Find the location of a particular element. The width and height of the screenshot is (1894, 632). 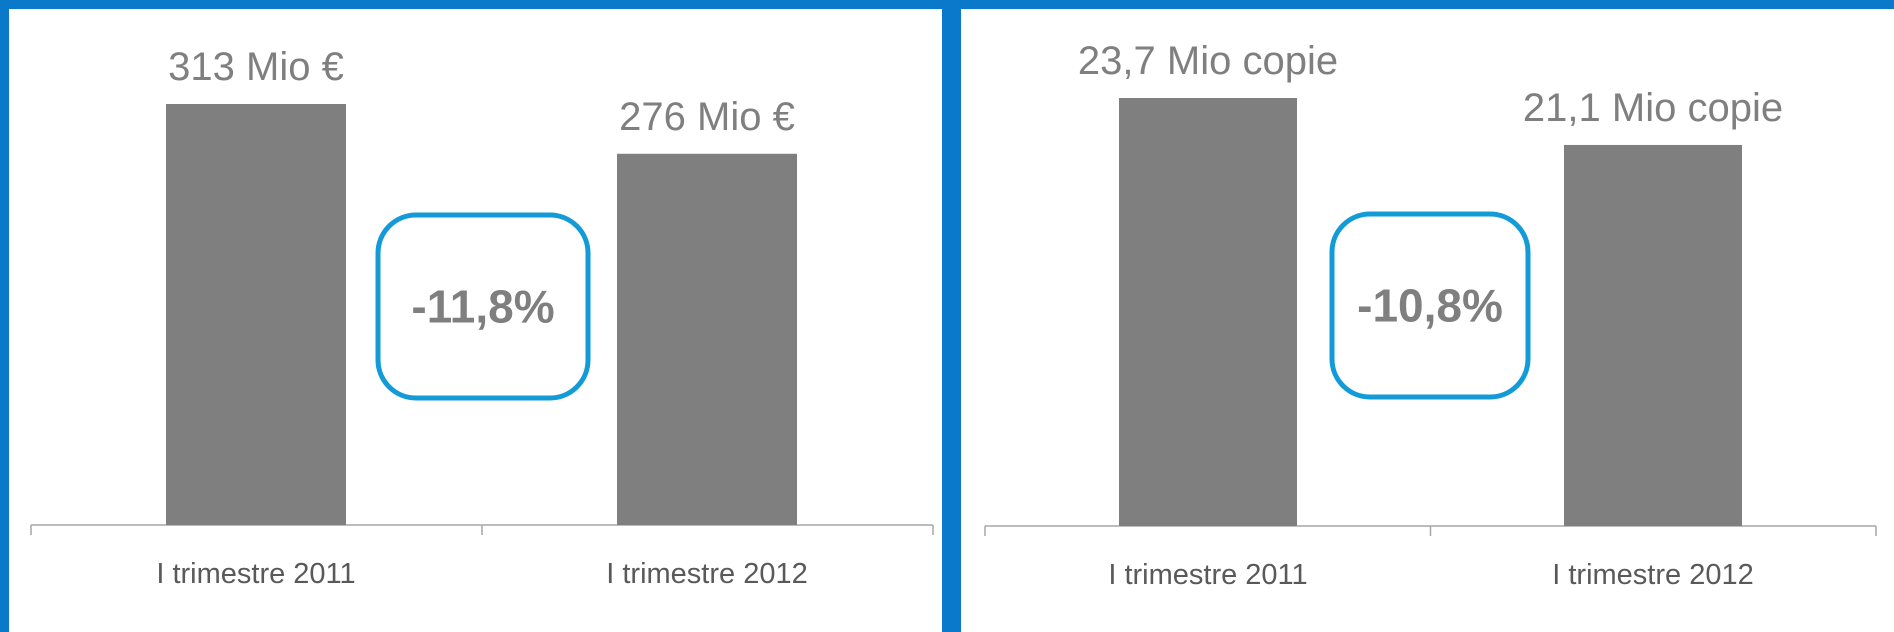

change-percentage: -11,8% is located at coordinates (482, 307).